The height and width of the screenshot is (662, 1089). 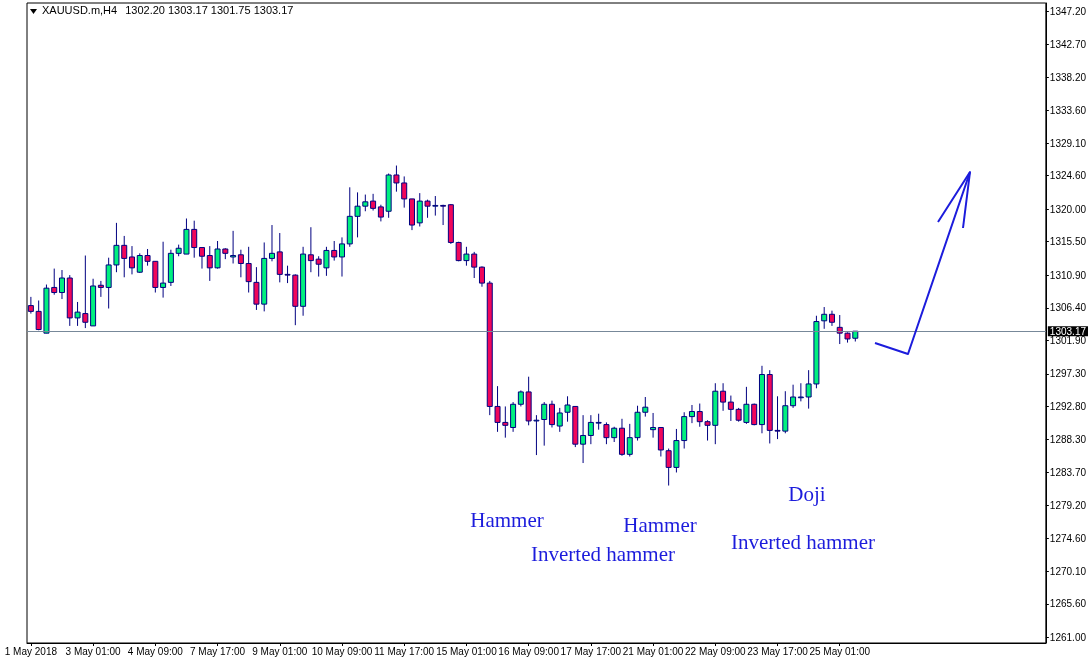 What do you see at coordinates (218, 651) in the screenshot?
I see `x-tick-label: 7 May 17:00` at bounding box center [218, 651].